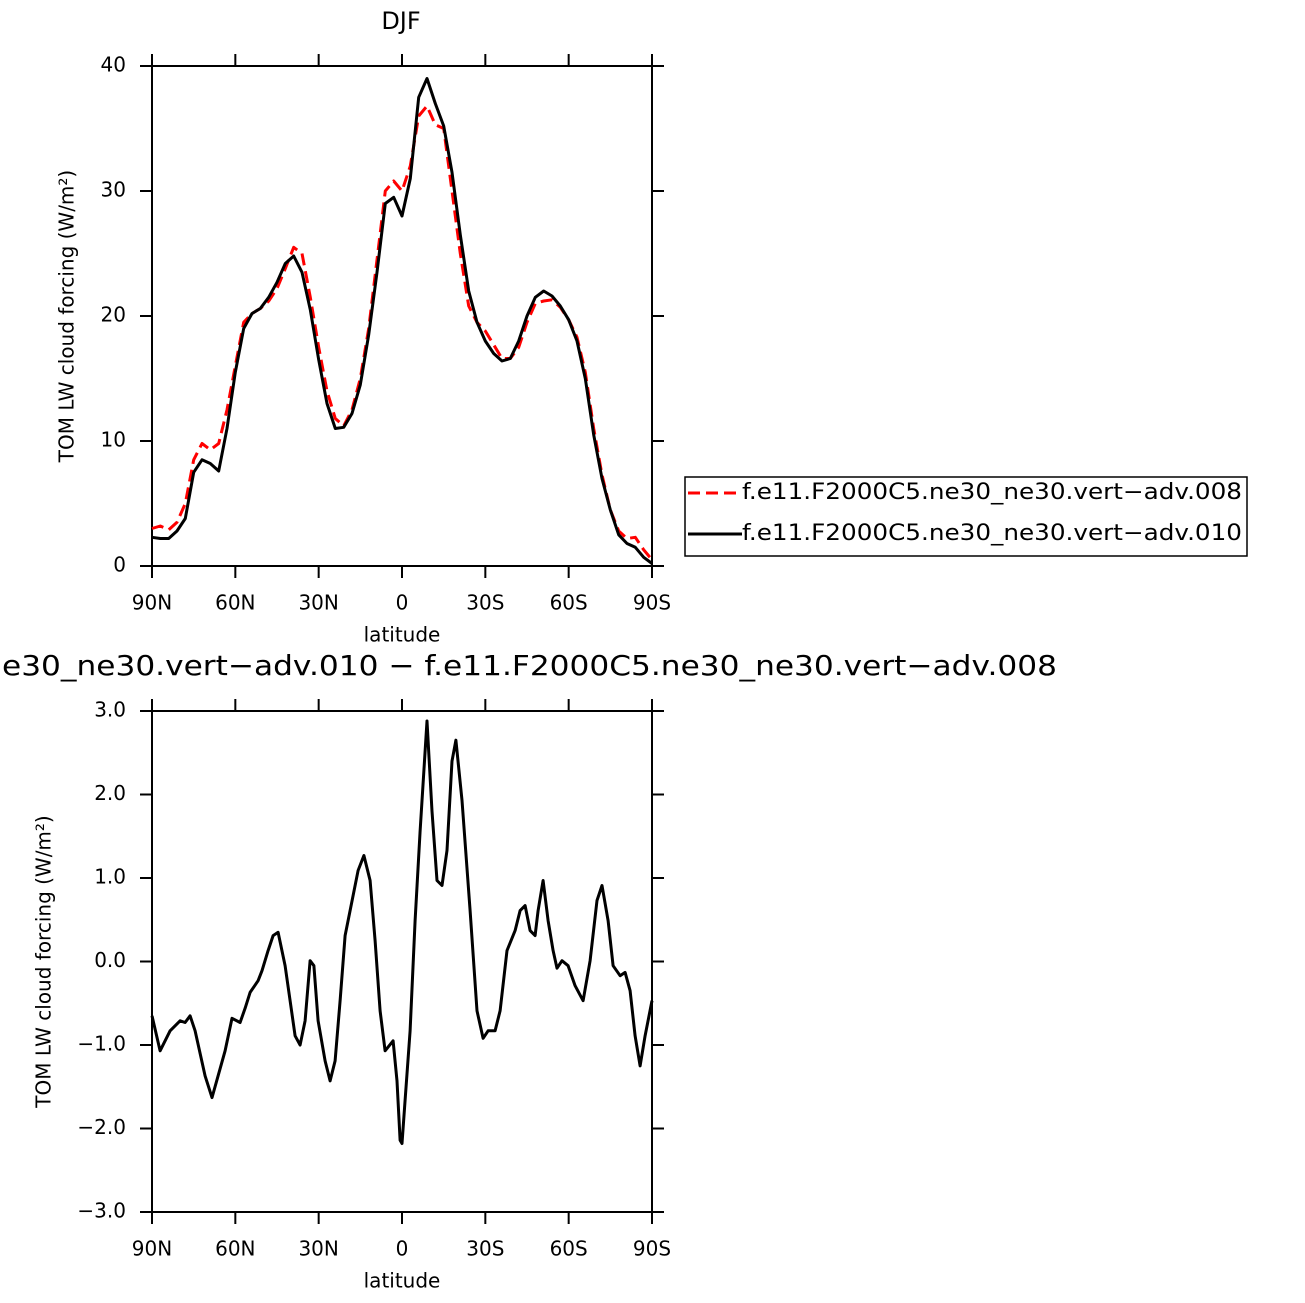 This screenshot has height=1303, width=1305. Describe the element at coordinates (966, 516) in the screenshot. I see `legend-box` at that location.